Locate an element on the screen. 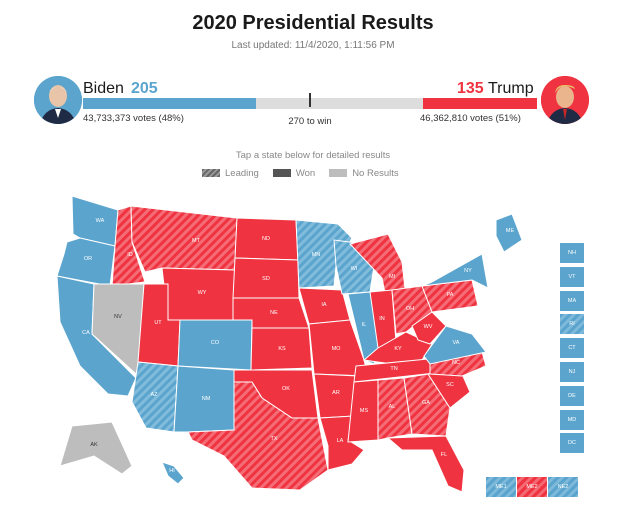  state-label-in: IN is located at coordinates (382, 319).